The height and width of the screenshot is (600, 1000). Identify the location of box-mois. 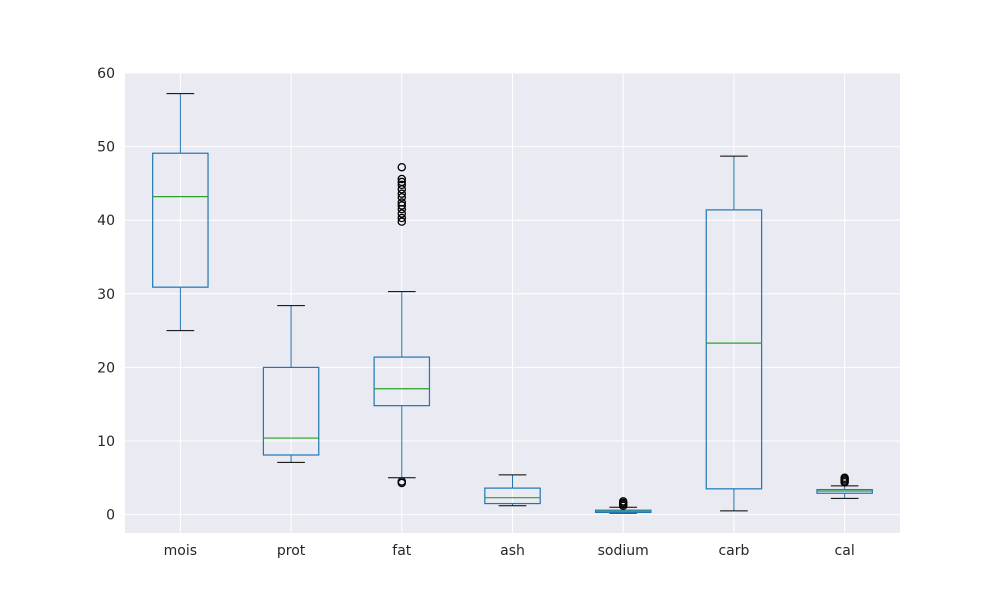
(180, 212).